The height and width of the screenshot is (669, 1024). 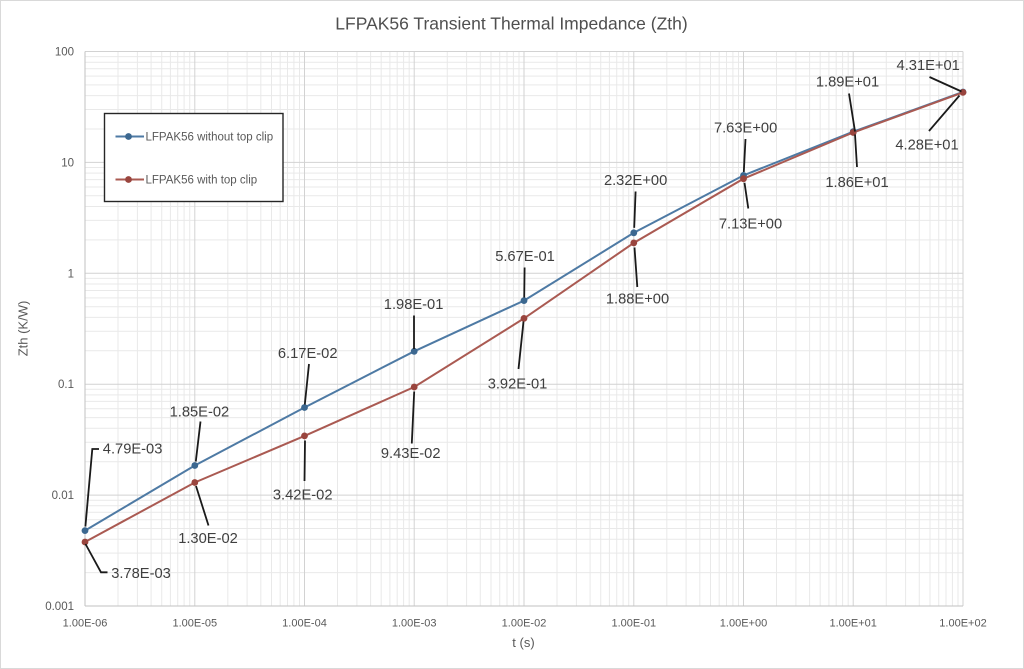 What do you see at coordinates (750, 225) in the screenshot?
I see `svg-text: 7.13E+00` at bounding box center [750, 225].